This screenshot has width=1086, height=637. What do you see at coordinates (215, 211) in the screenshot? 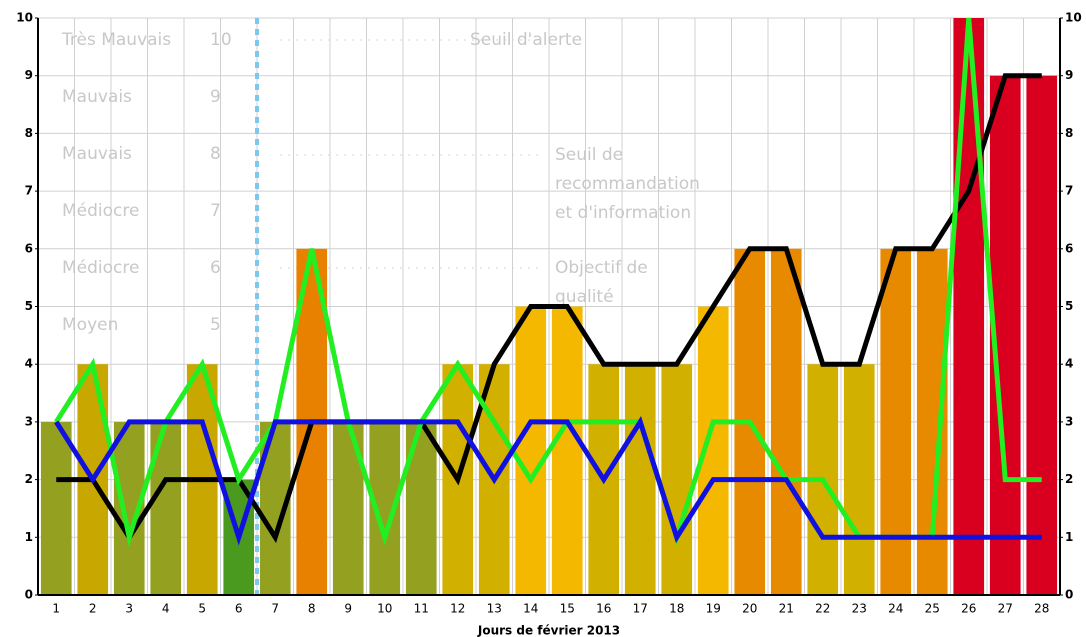
I see `watermark-index: 7` at bounding box center [215, 211].